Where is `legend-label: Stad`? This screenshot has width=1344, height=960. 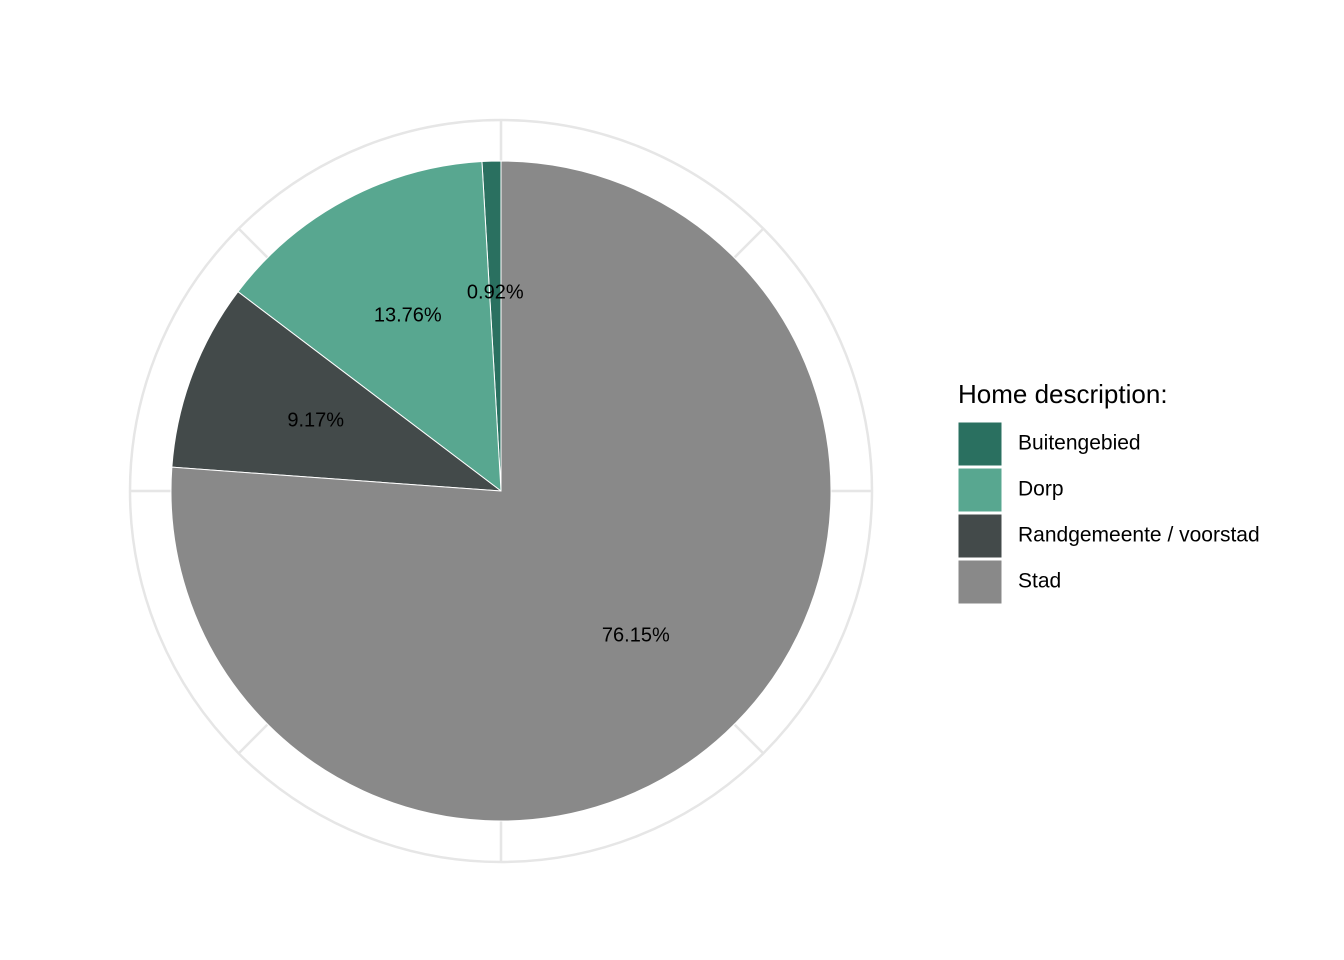
legend-label: Stad is located at coordinates (1039, 581).